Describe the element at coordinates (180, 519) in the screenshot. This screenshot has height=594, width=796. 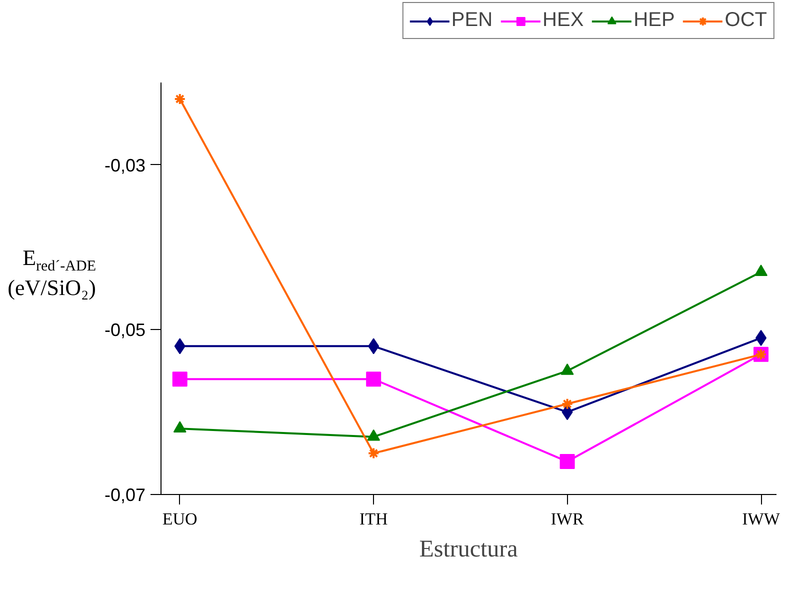
I see `x-tick-label: EUO` at that location.